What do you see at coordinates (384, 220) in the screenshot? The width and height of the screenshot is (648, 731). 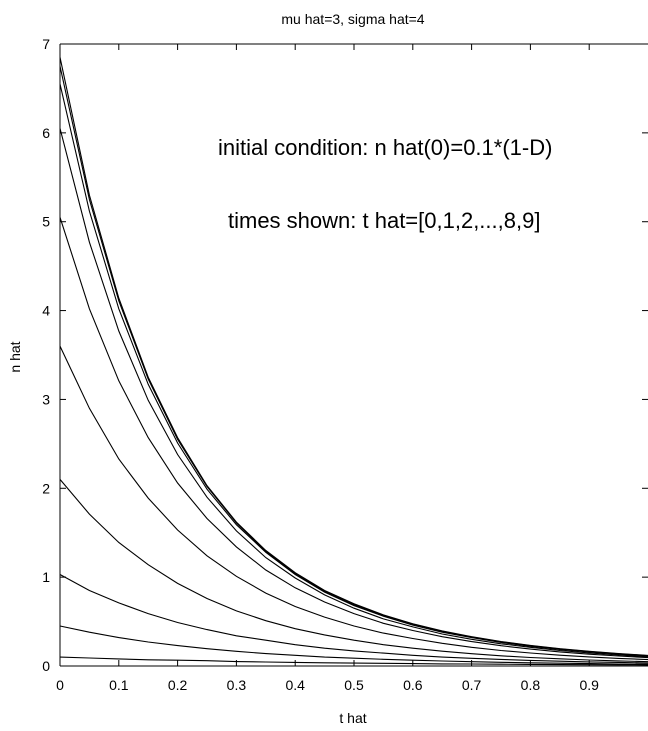 I see `annotation-times-shown: times shown: t hat=[0,1,2,...,8,9]` at bounding box center [384, 220].